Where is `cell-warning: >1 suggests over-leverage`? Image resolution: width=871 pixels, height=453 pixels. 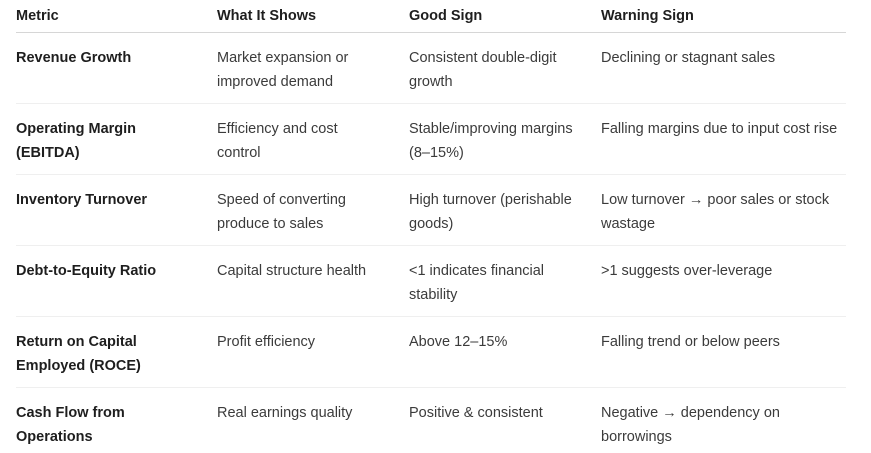
cell-warning: >1 suggests over-leverage is located at coordinates (687, 271).